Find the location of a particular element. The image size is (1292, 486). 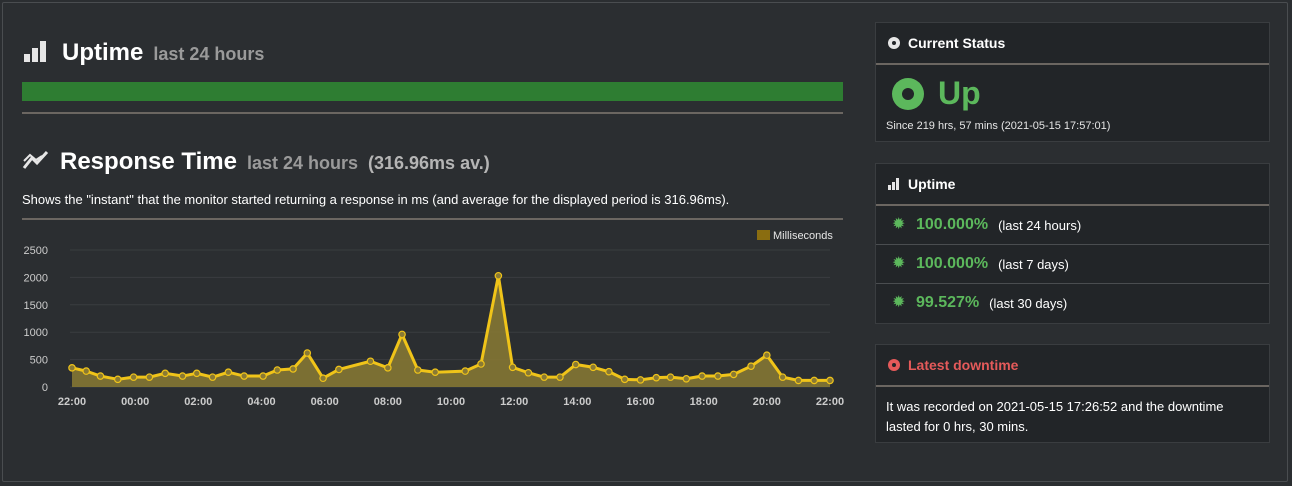

y-tick-label: 2500 is located at coordinates (36, 251).